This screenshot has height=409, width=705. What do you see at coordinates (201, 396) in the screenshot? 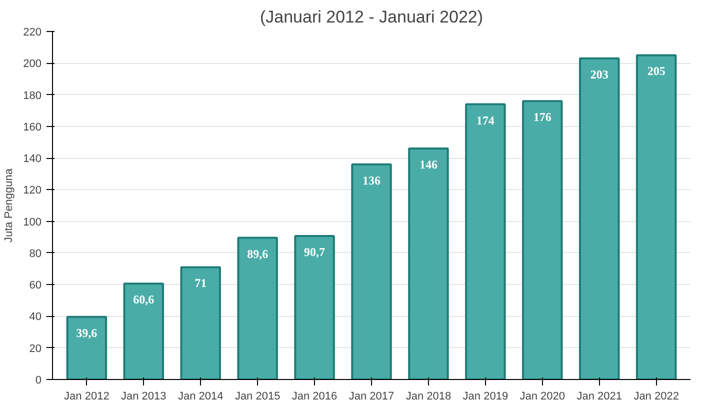
I see `x-tick-label: Jan 2014` at bounding box center [201, 396].